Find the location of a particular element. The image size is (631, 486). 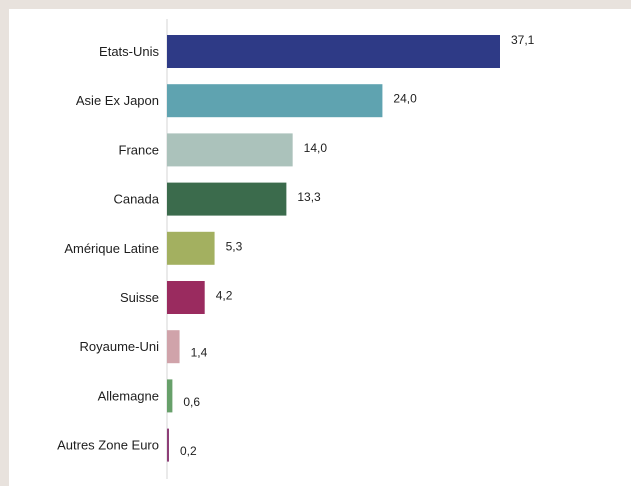

category-label: Royaume-Uni is located at coordinates (120, 346).